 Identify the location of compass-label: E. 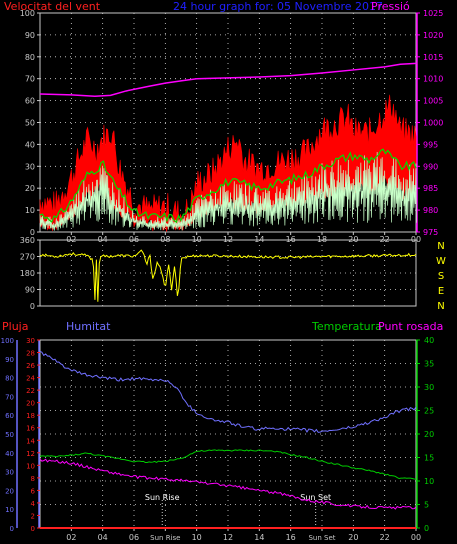
(441, 291).